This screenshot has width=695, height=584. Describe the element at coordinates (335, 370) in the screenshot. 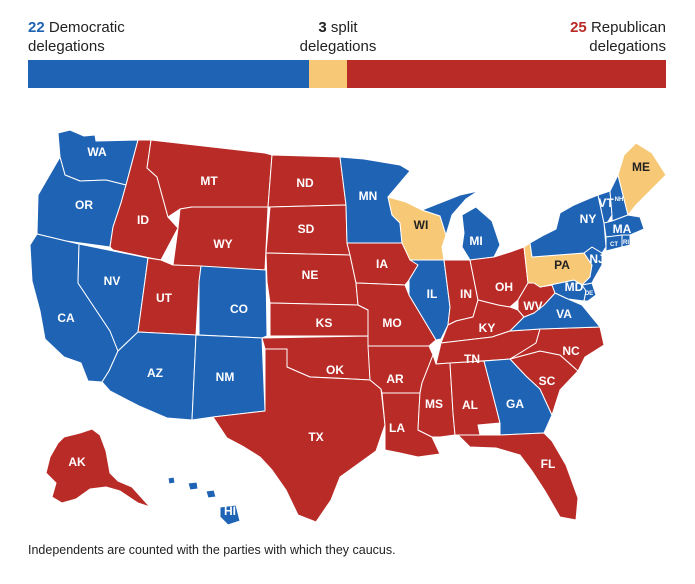

I see `state-label-ok: OK` at that location.